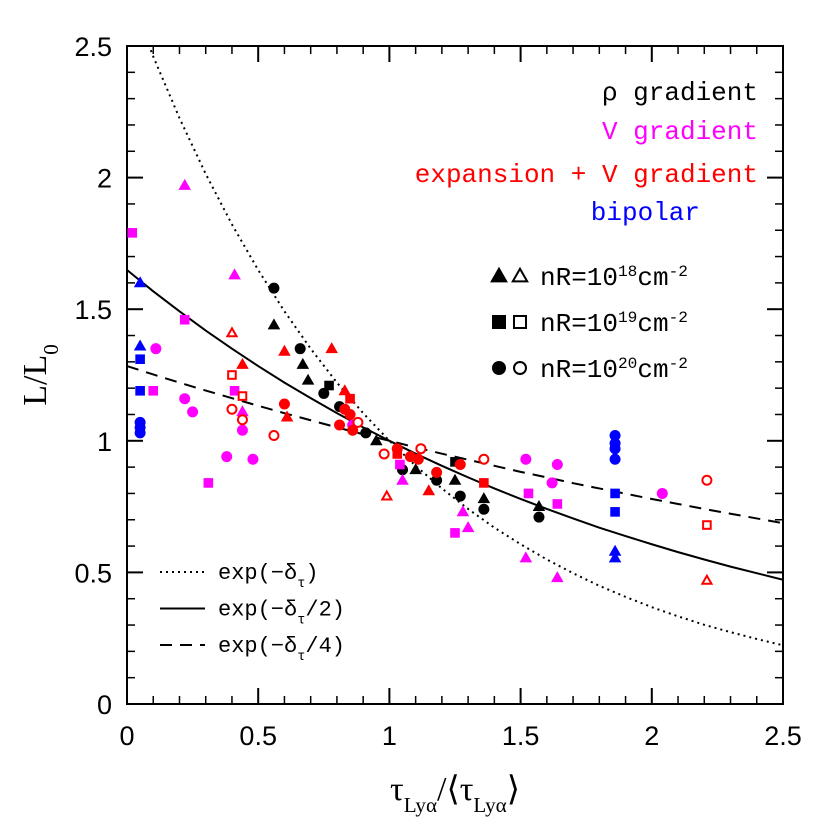 This screenshot has width=830, height=830. I want to click on curve-legend-label-part: /4), so click(325, 646).